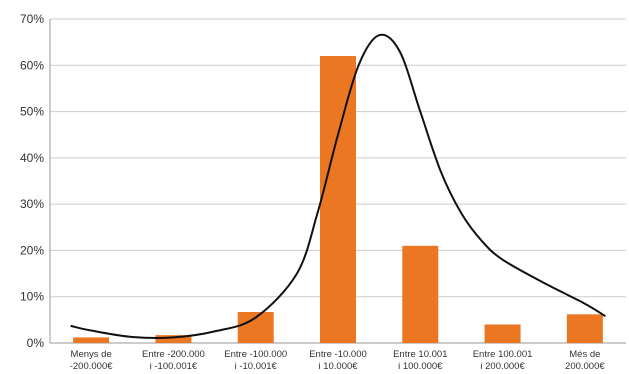 The image size is (629, 374). I want to click on y-tick-label: 40%, so click(32, 158).